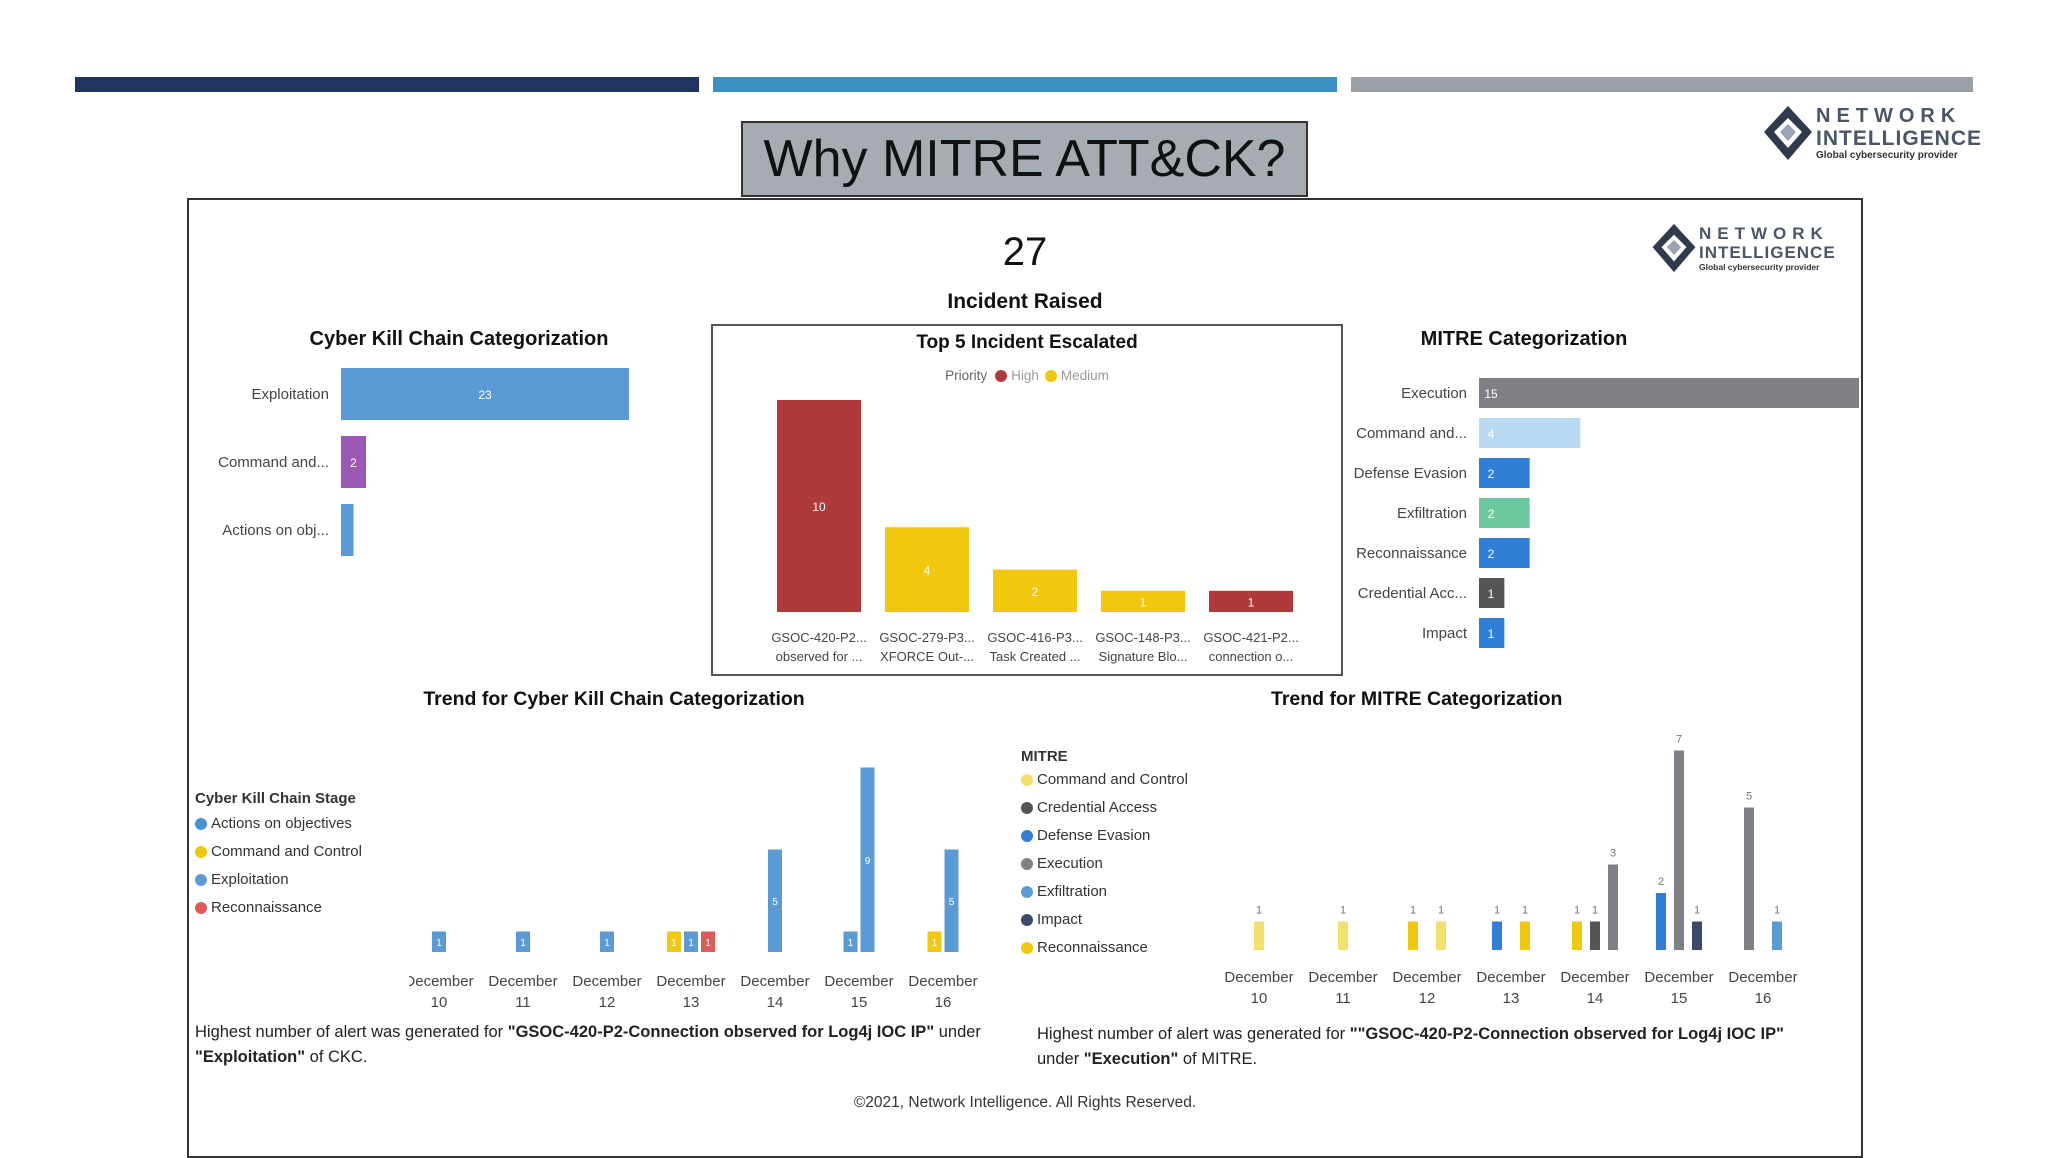 The width and height of the screenshot is (2048, 1158). Describe the element at coordinates (1104, 863) in the screenshot. I see `legend-item: Execution` at that location.